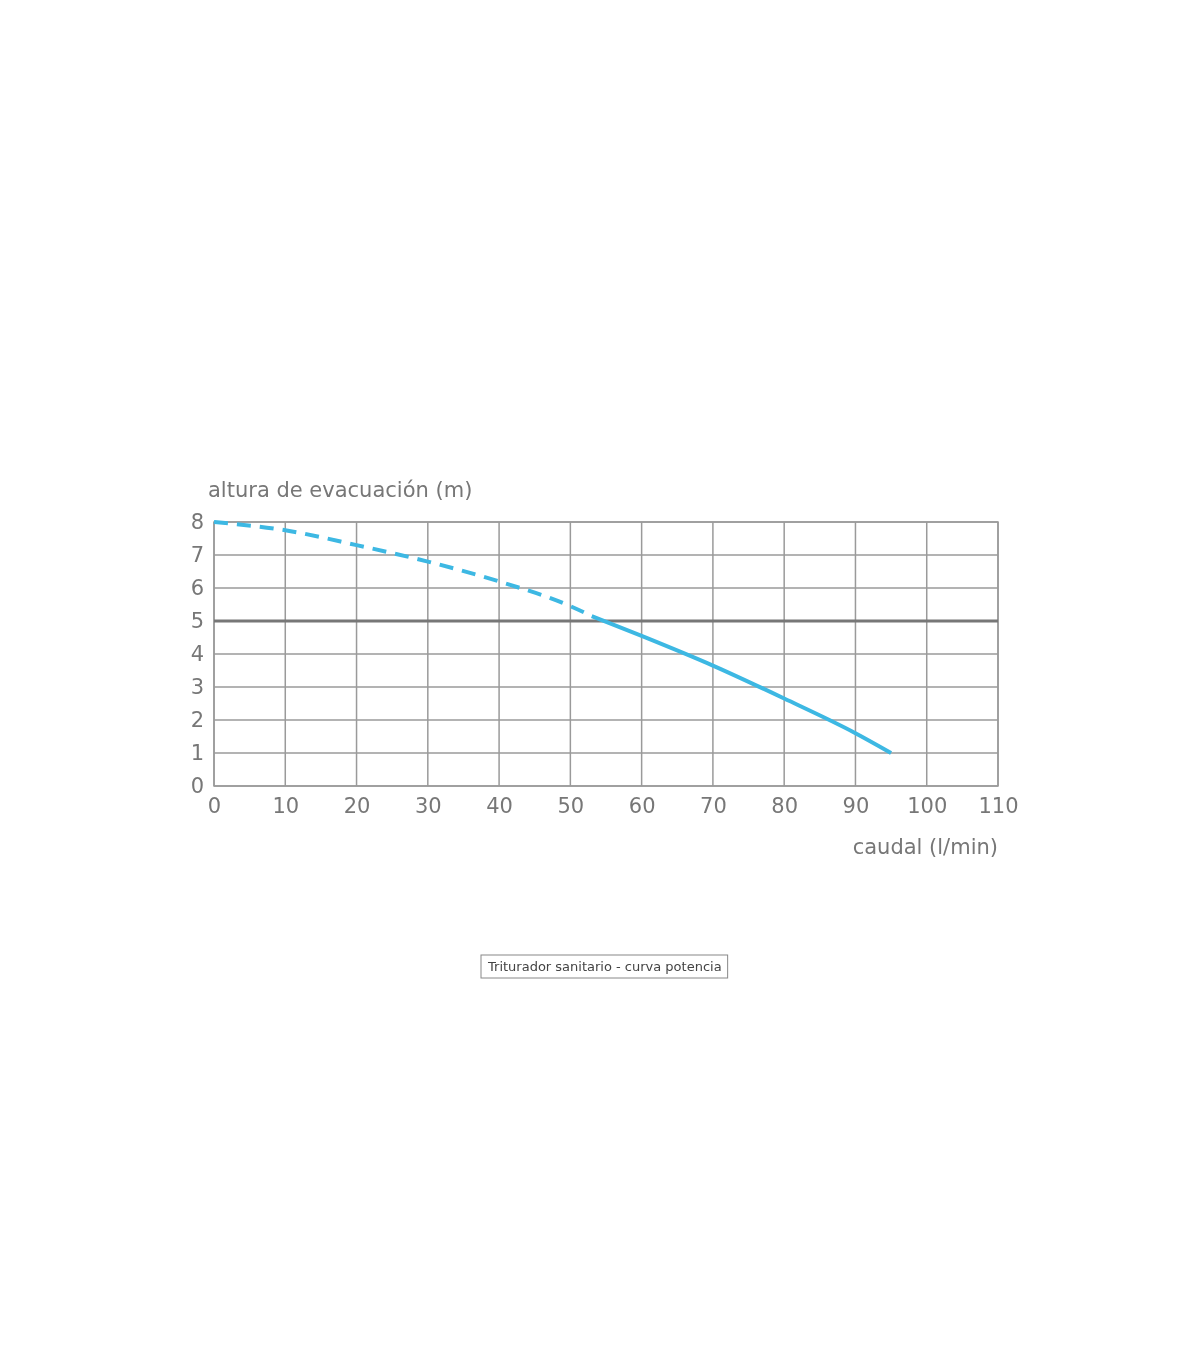 The image size is (1200, 1372). Describe the element at coordinates (713, 805) in the screenshot. I see `x-tick-label: 70` at that location.